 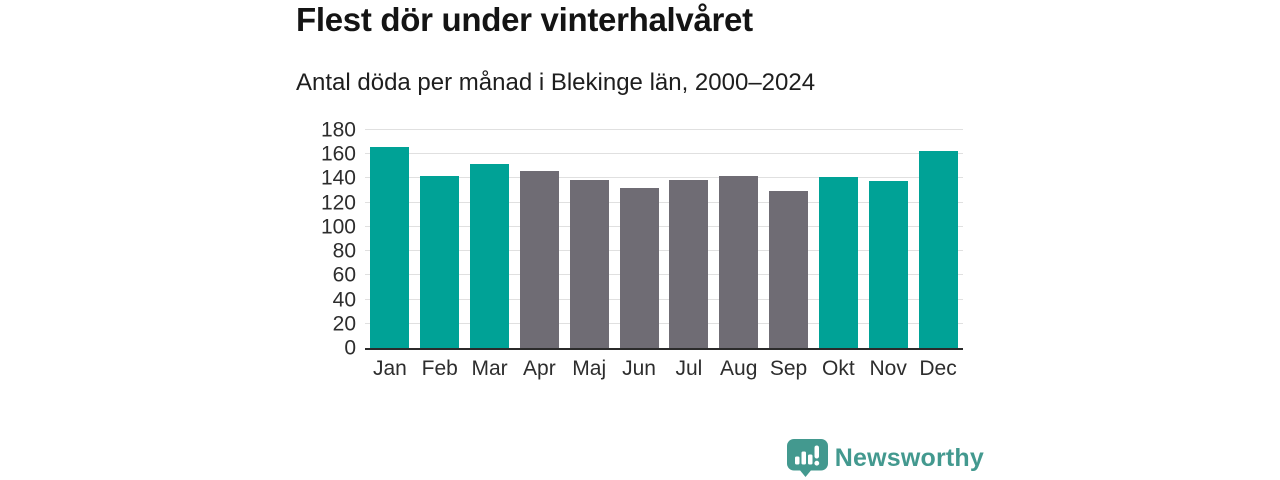 I want to click on x-axis: Jan Feb Mar Apr Maj Jun Jul Aug Sep Okt Nov Dec, so click(x=664, y=369).